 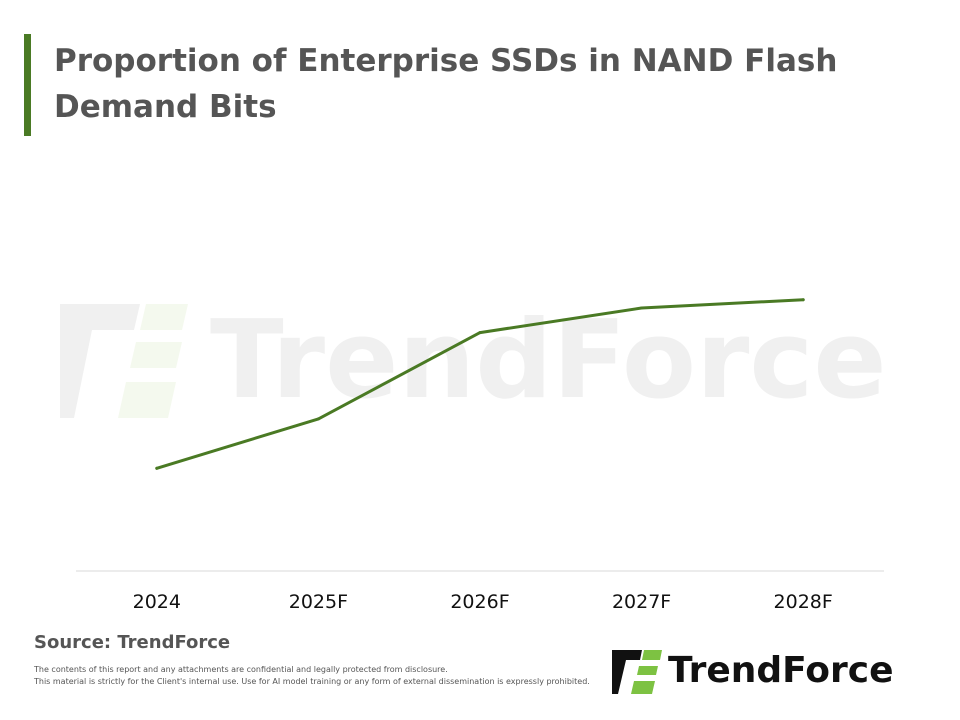 What do you see at coordinates (124, 361) in the screenshot?
I see `watermark-logo-icon` at bounding box center [124, 361].